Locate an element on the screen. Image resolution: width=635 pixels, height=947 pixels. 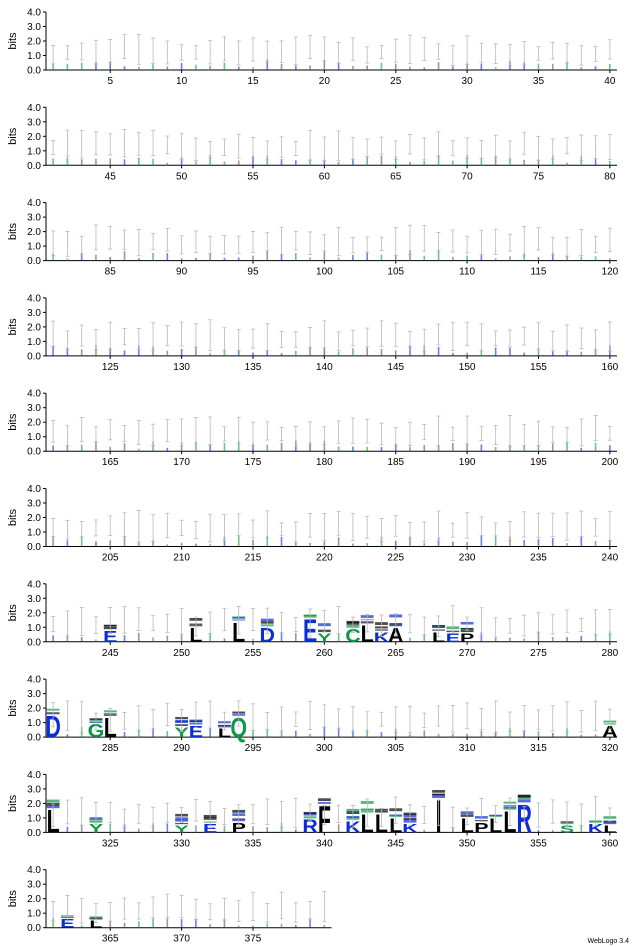
x-tick-label: 150 is located at coordinates (467, 367).